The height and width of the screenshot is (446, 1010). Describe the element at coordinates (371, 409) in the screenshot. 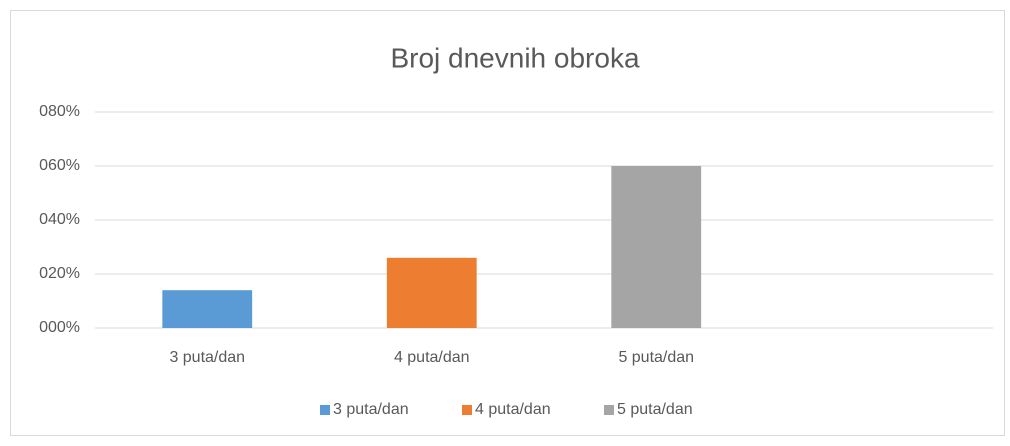

I see `legend-label: 3 puta/dan` at that location.